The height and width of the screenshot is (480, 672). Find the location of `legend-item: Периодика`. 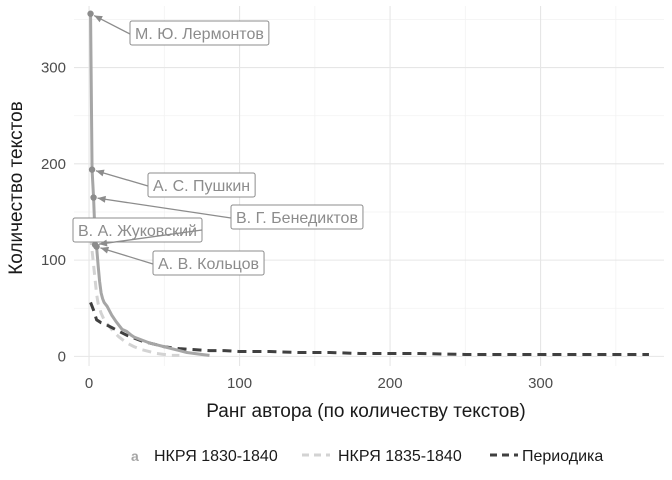

legend-item: Периодика is located at coordinates (546, 456).